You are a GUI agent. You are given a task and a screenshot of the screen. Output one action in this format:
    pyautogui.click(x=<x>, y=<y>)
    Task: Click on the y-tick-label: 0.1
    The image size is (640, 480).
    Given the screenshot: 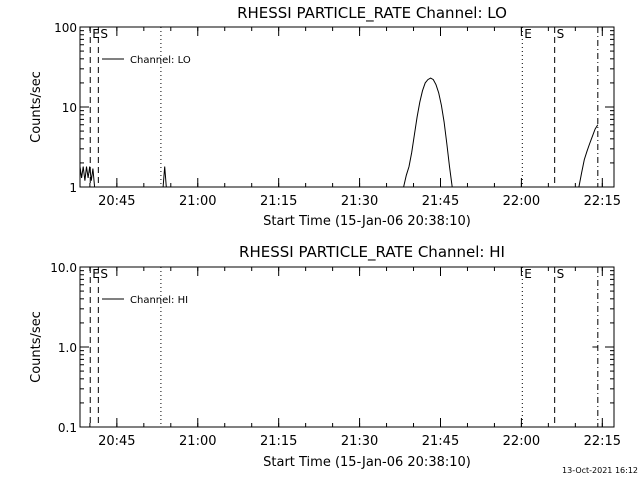 What is the action you would take?
    pyautogui.click(x=67, y=428)
    